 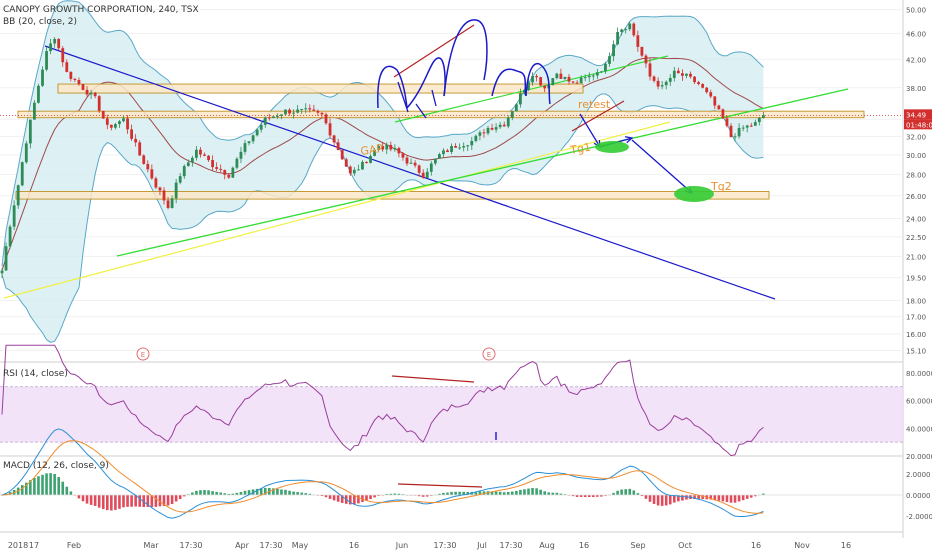 What do you see at coordinates (538, 83) in the screenshot?
I see `pattern-arc` at bounding box center [538, 83].